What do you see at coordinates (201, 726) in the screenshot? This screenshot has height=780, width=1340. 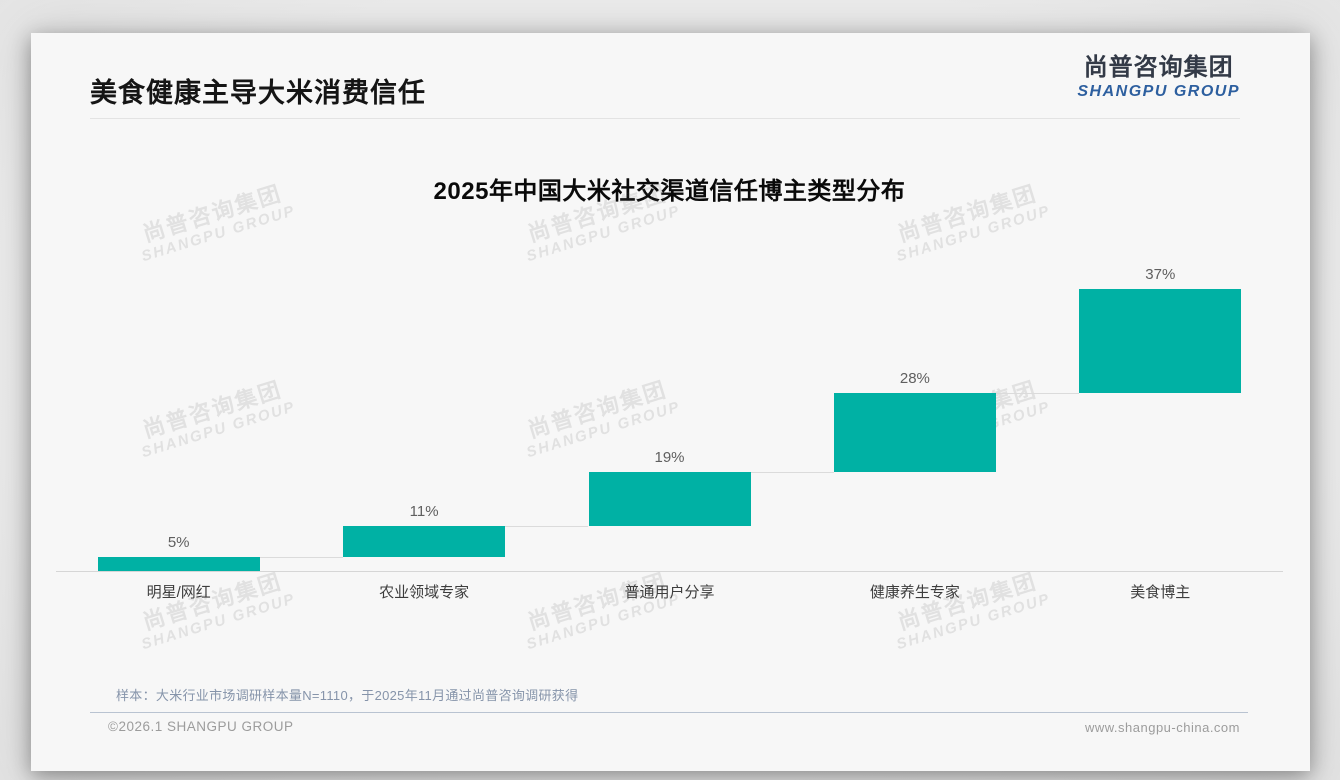 I see `copyright-text: ©2026.1 SHANGPU GROUP` at bounding box center [201, 726].